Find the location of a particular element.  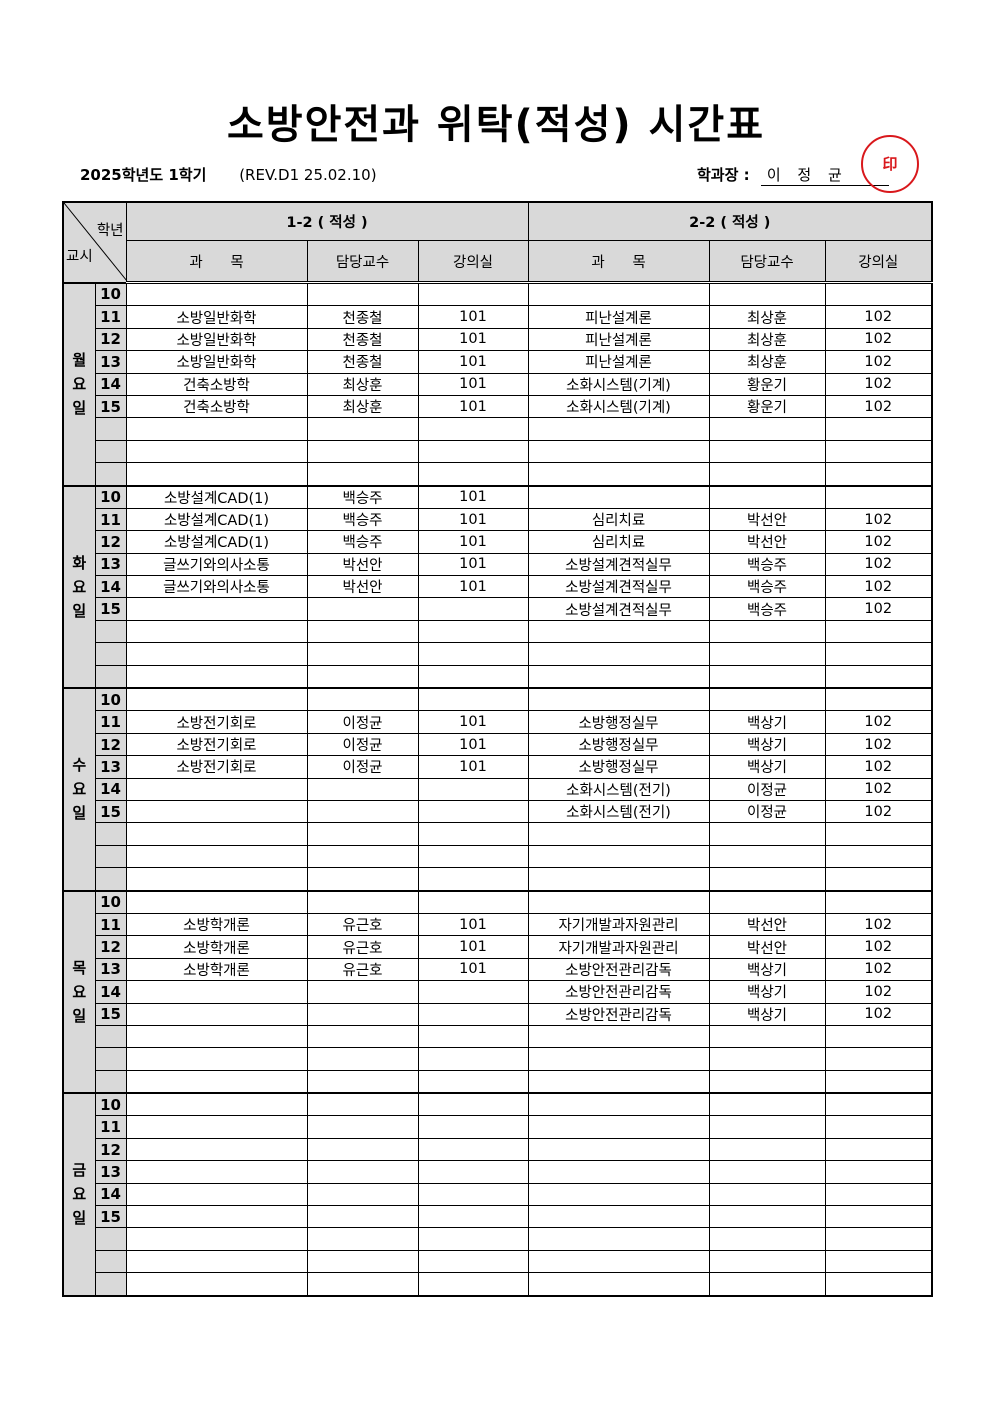

table-row: 13 소방전기회로 이정균 101 소방행정실무 백상기 102 is located at coordinates (498, 767).